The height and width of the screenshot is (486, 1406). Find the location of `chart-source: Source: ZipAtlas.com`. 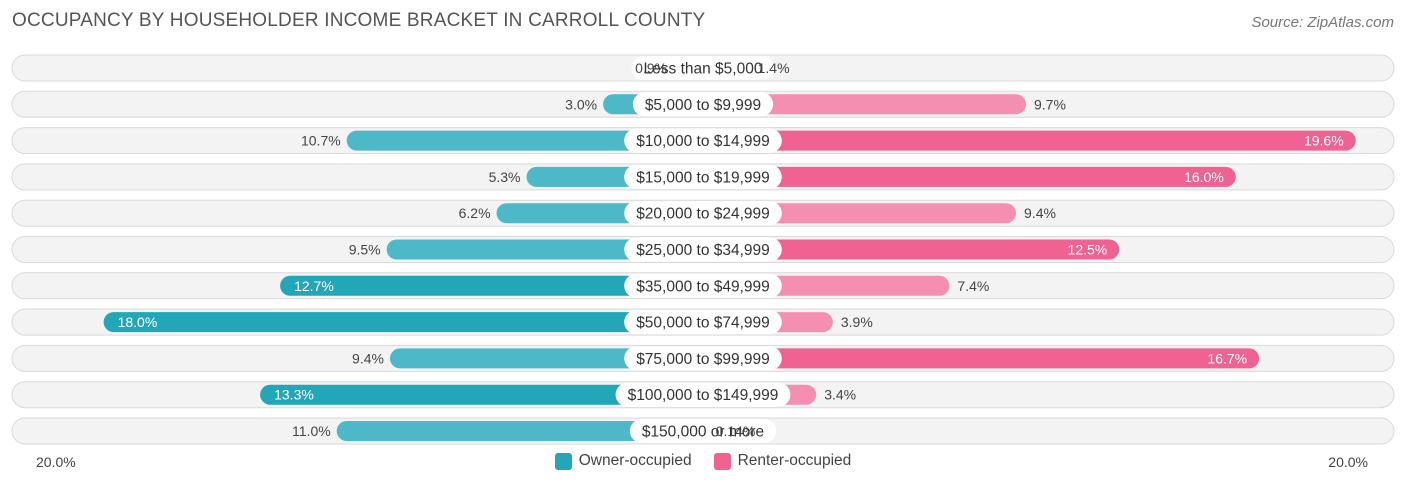

chart-source: Source: ZipAtlas.com is located at coordinates (1322, 22).